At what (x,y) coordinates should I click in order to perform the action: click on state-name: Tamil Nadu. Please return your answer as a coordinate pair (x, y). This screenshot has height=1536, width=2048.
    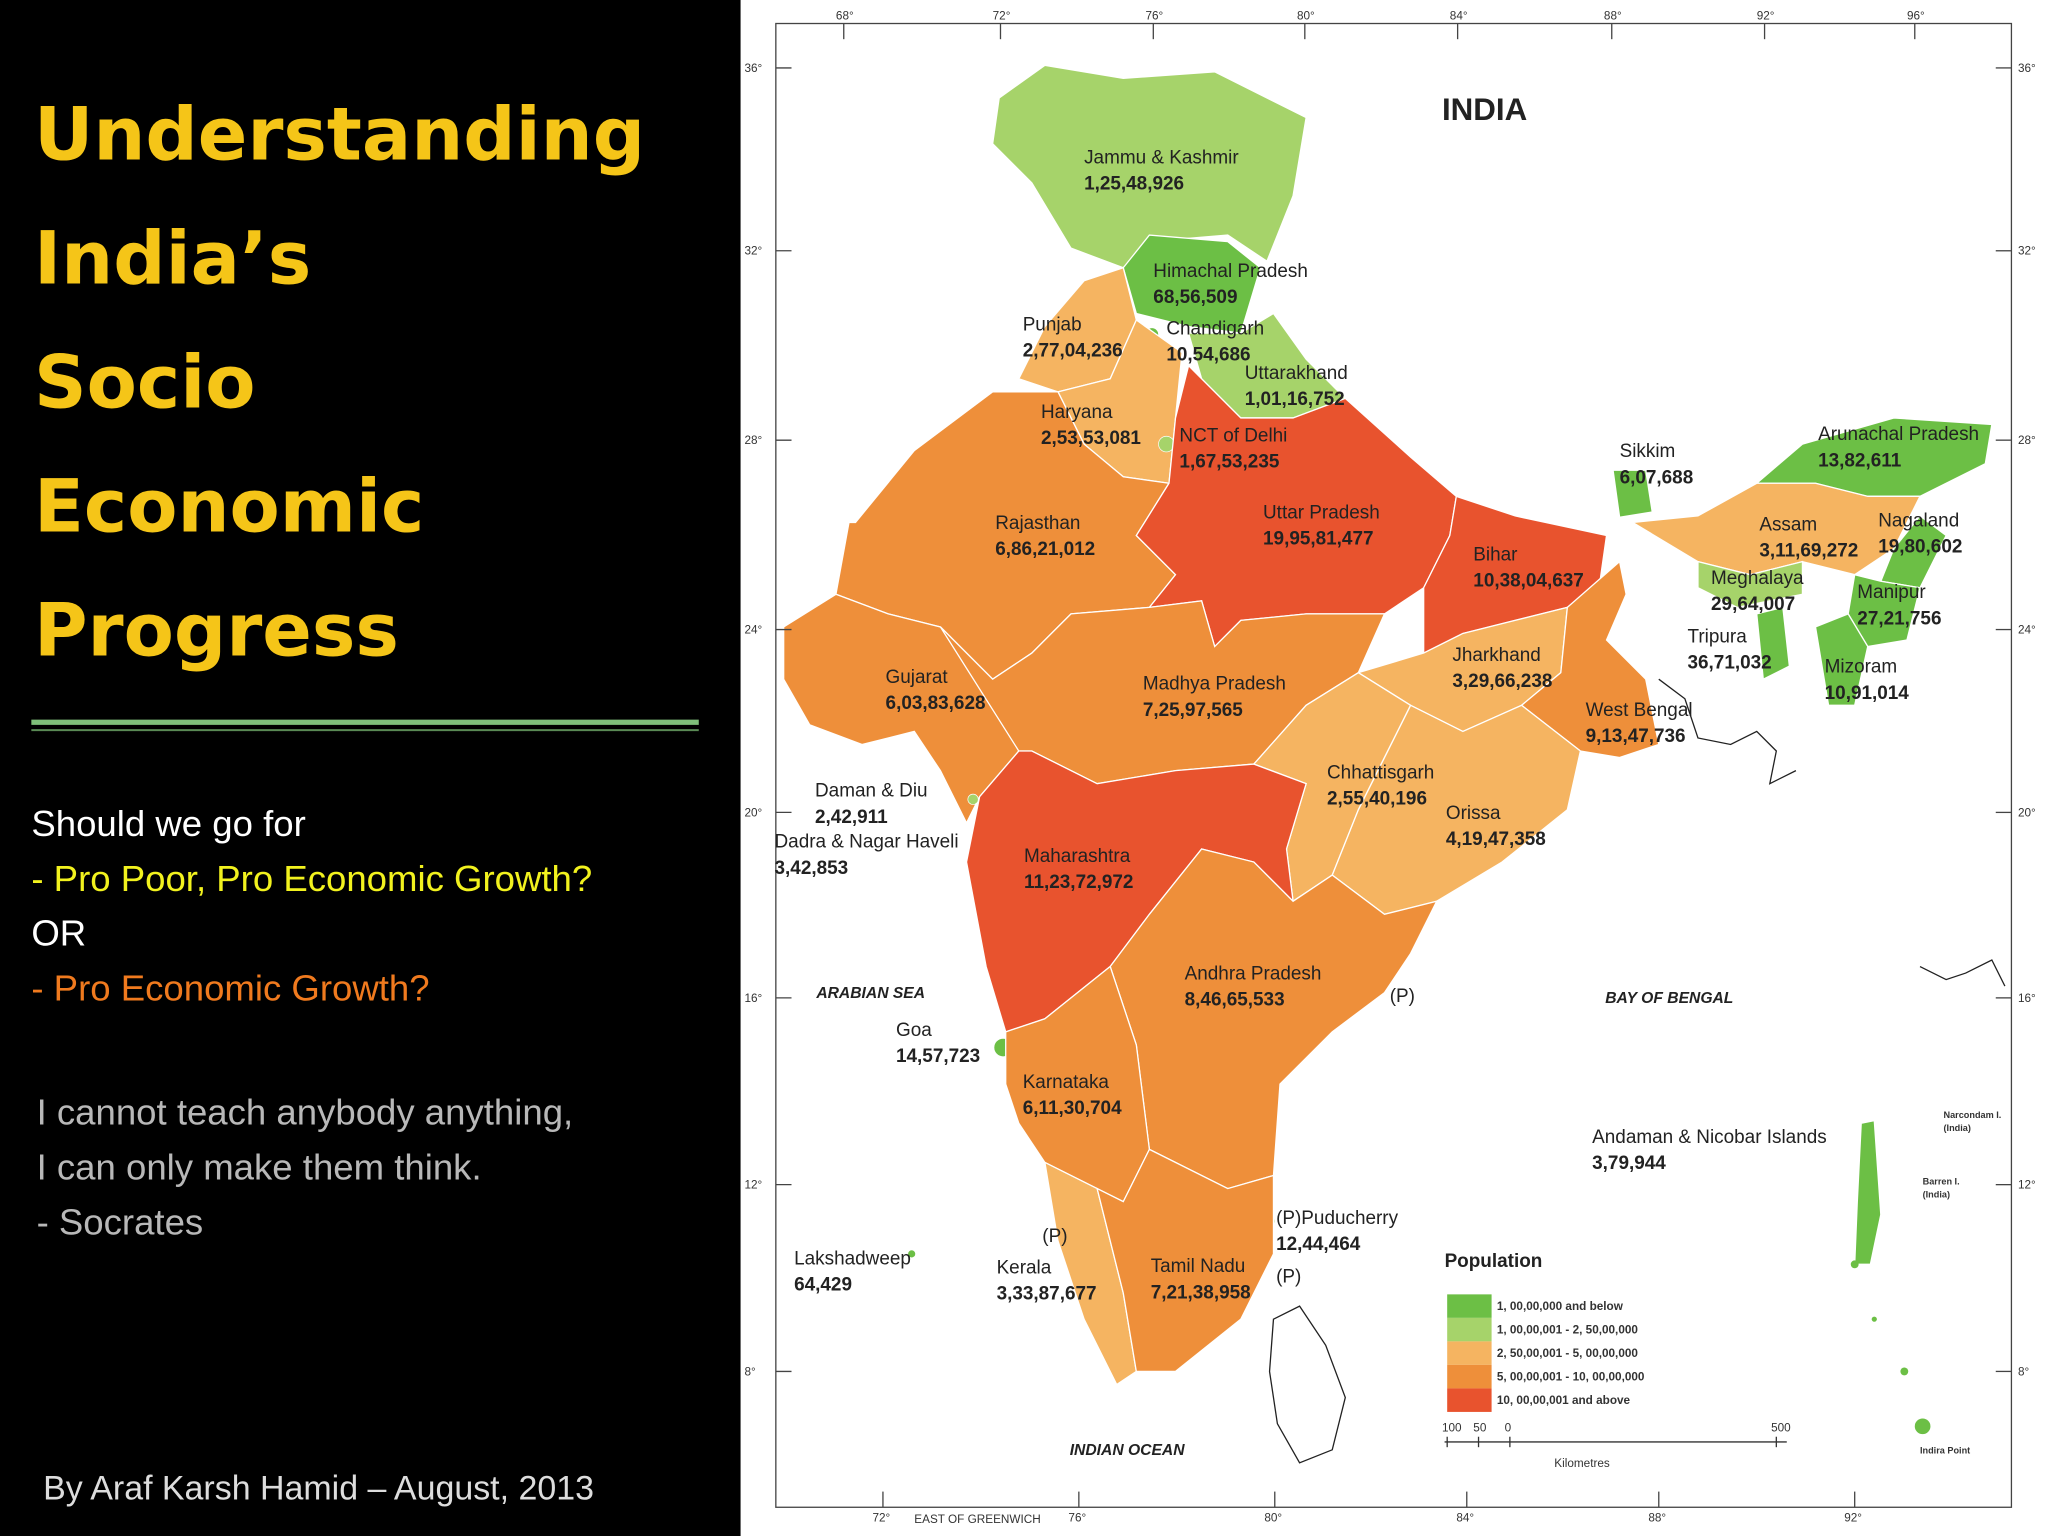
    Looking at the image, I should click on (1198, 1266).